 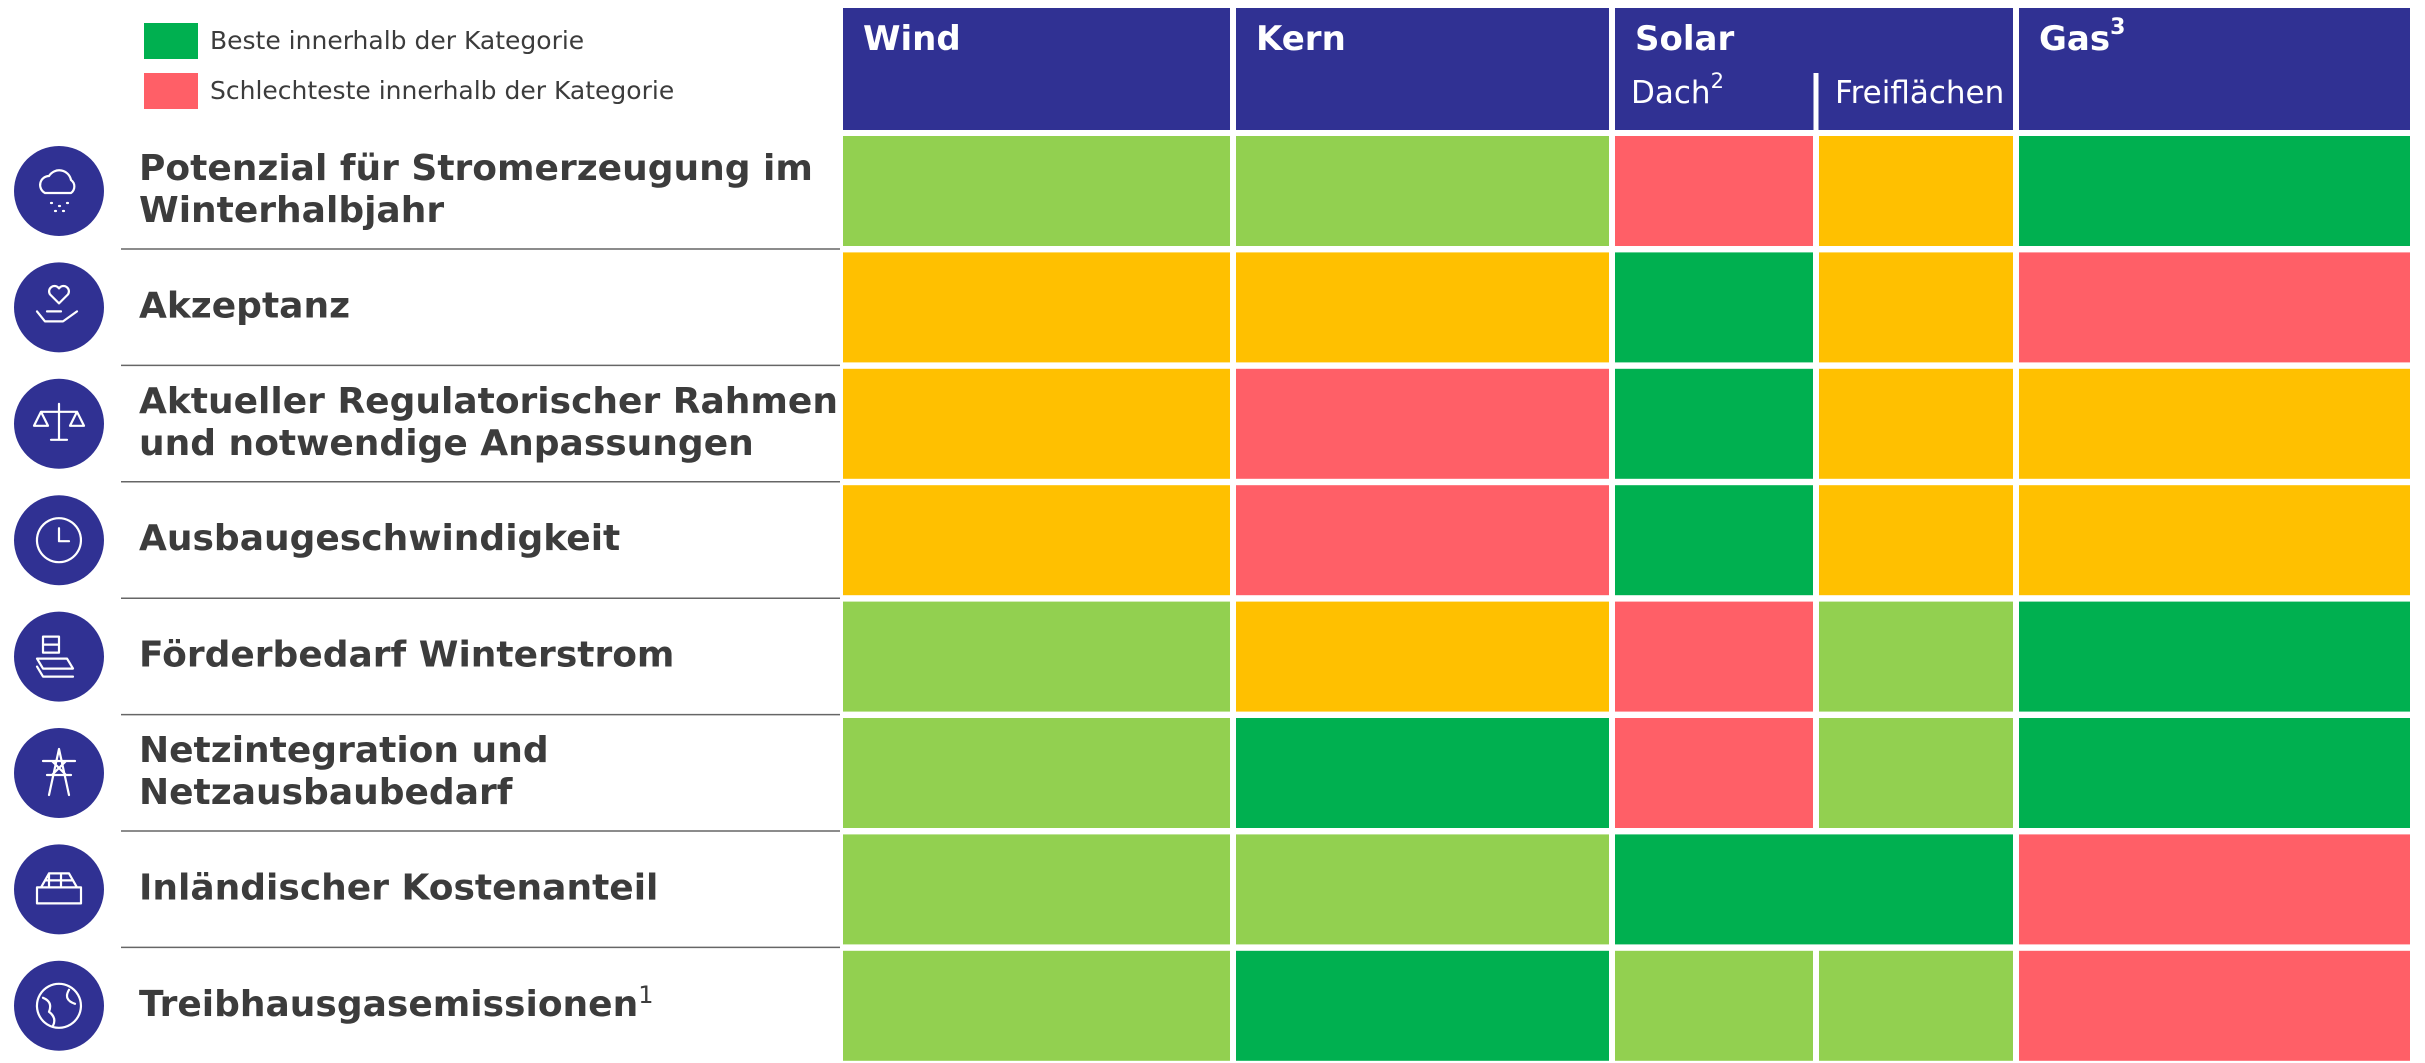 I want to click on row-label-text: Netzintegration und, so click(x=344, y=750).